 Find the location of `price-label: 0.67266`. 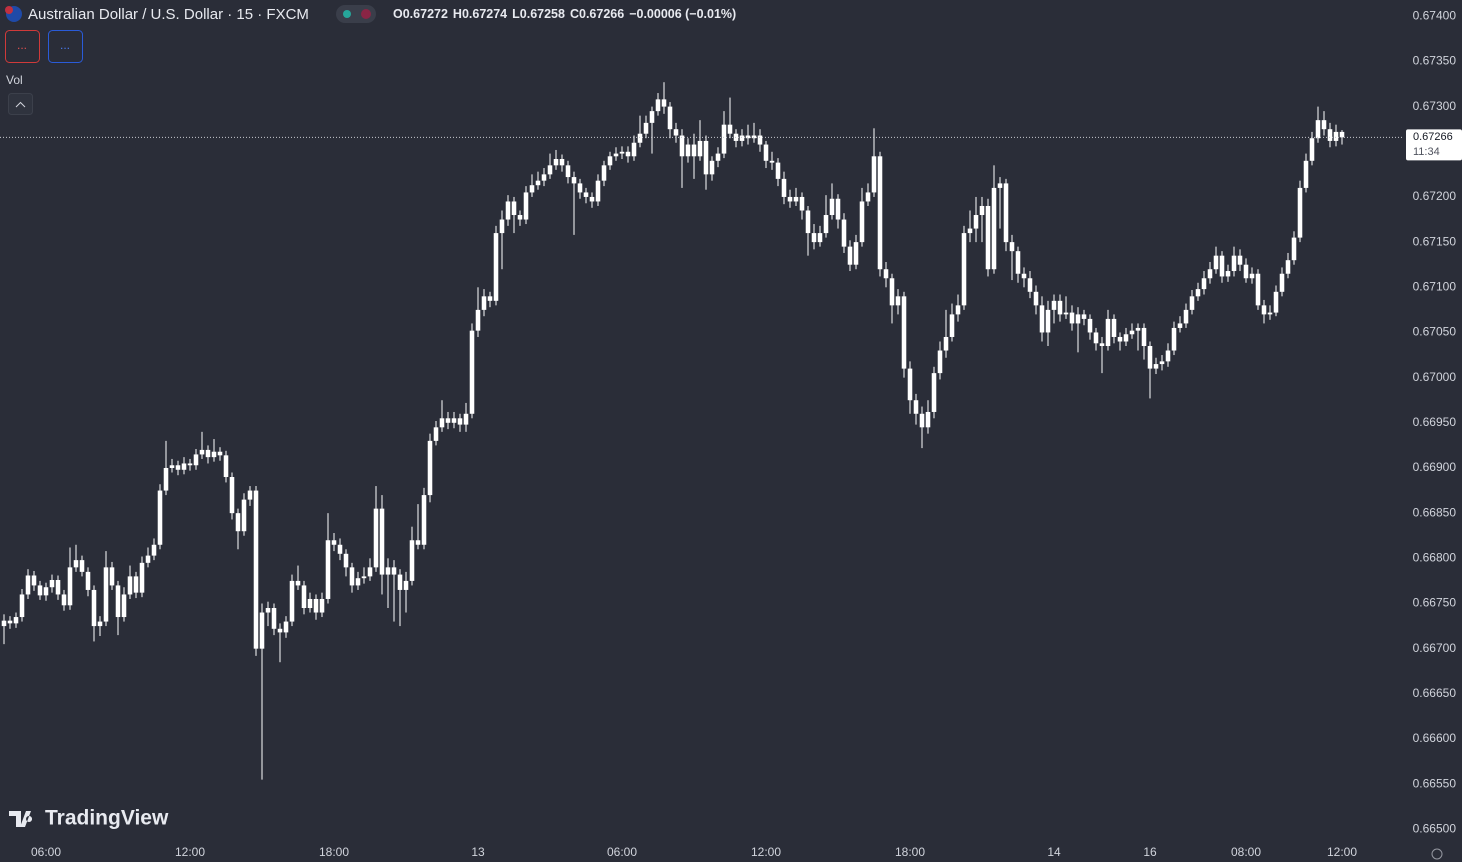

price-label: 0.67266 is located at coordinates (1433, 137).